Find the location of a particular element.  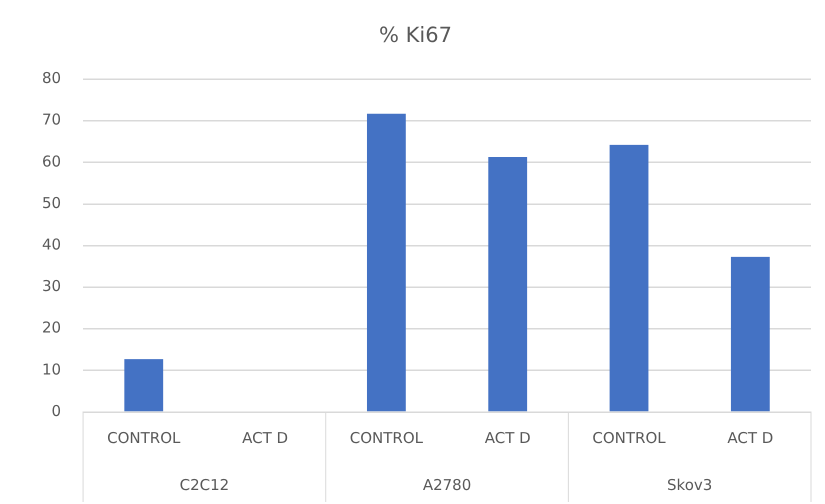

y-tick-label: 0 is located at coordinates (57, 411).